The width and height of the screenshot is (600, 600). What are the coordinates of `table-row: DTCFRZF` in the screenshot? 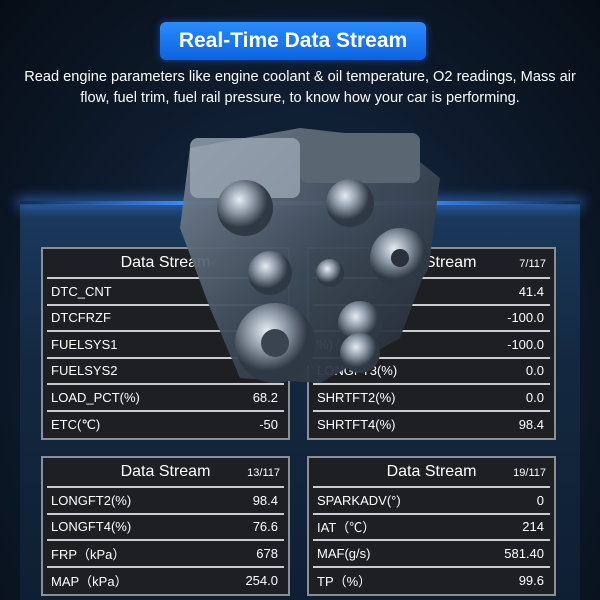 It's located at (165, 319).